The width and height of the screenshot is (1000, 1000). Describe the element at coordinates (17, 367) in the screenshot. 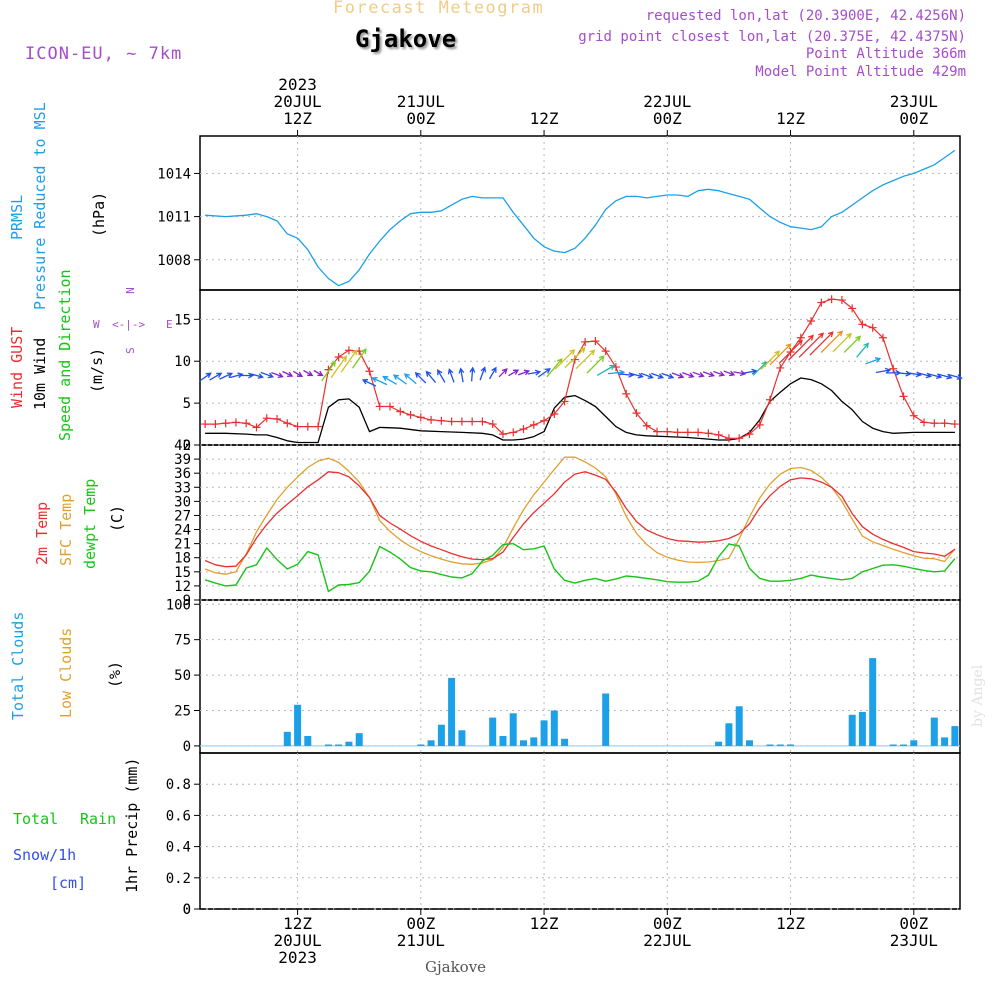

I see `wind-gust-label: Wind GUST` at that location.